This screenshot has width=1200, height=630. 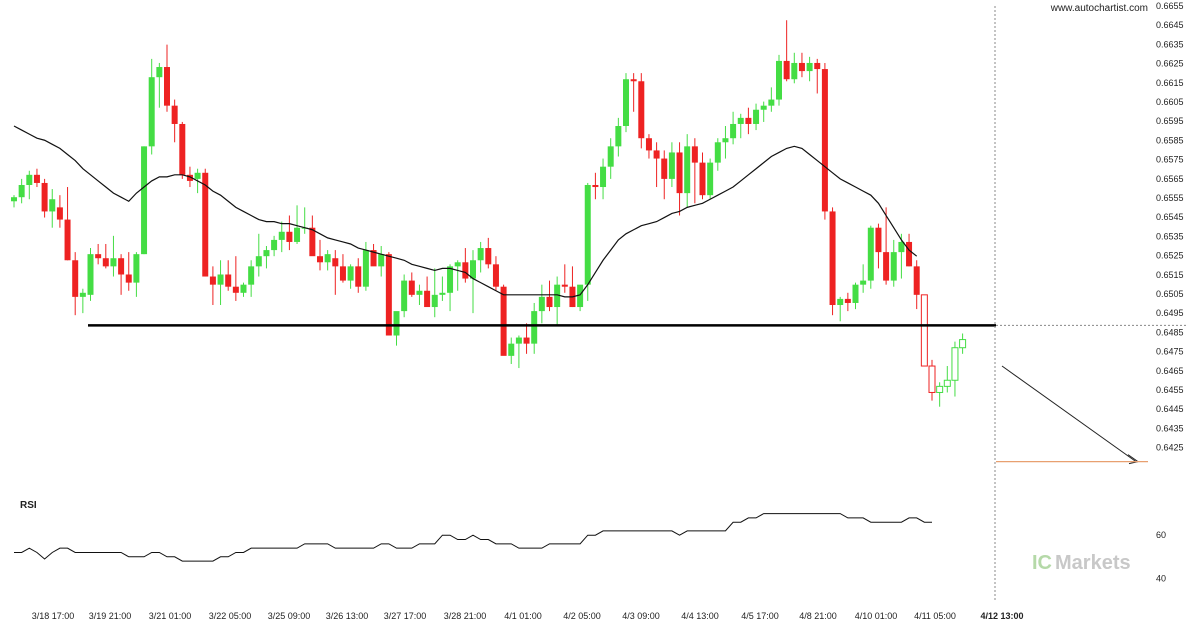 I want to click on price-tick-label: 0.6545, so click(x=1170, y=217).